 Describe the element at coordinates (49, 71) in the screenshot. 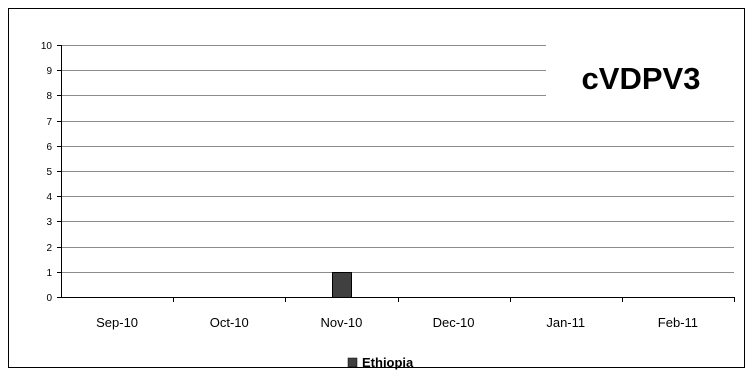

I see `y-tick-label-9: 9` at that location.